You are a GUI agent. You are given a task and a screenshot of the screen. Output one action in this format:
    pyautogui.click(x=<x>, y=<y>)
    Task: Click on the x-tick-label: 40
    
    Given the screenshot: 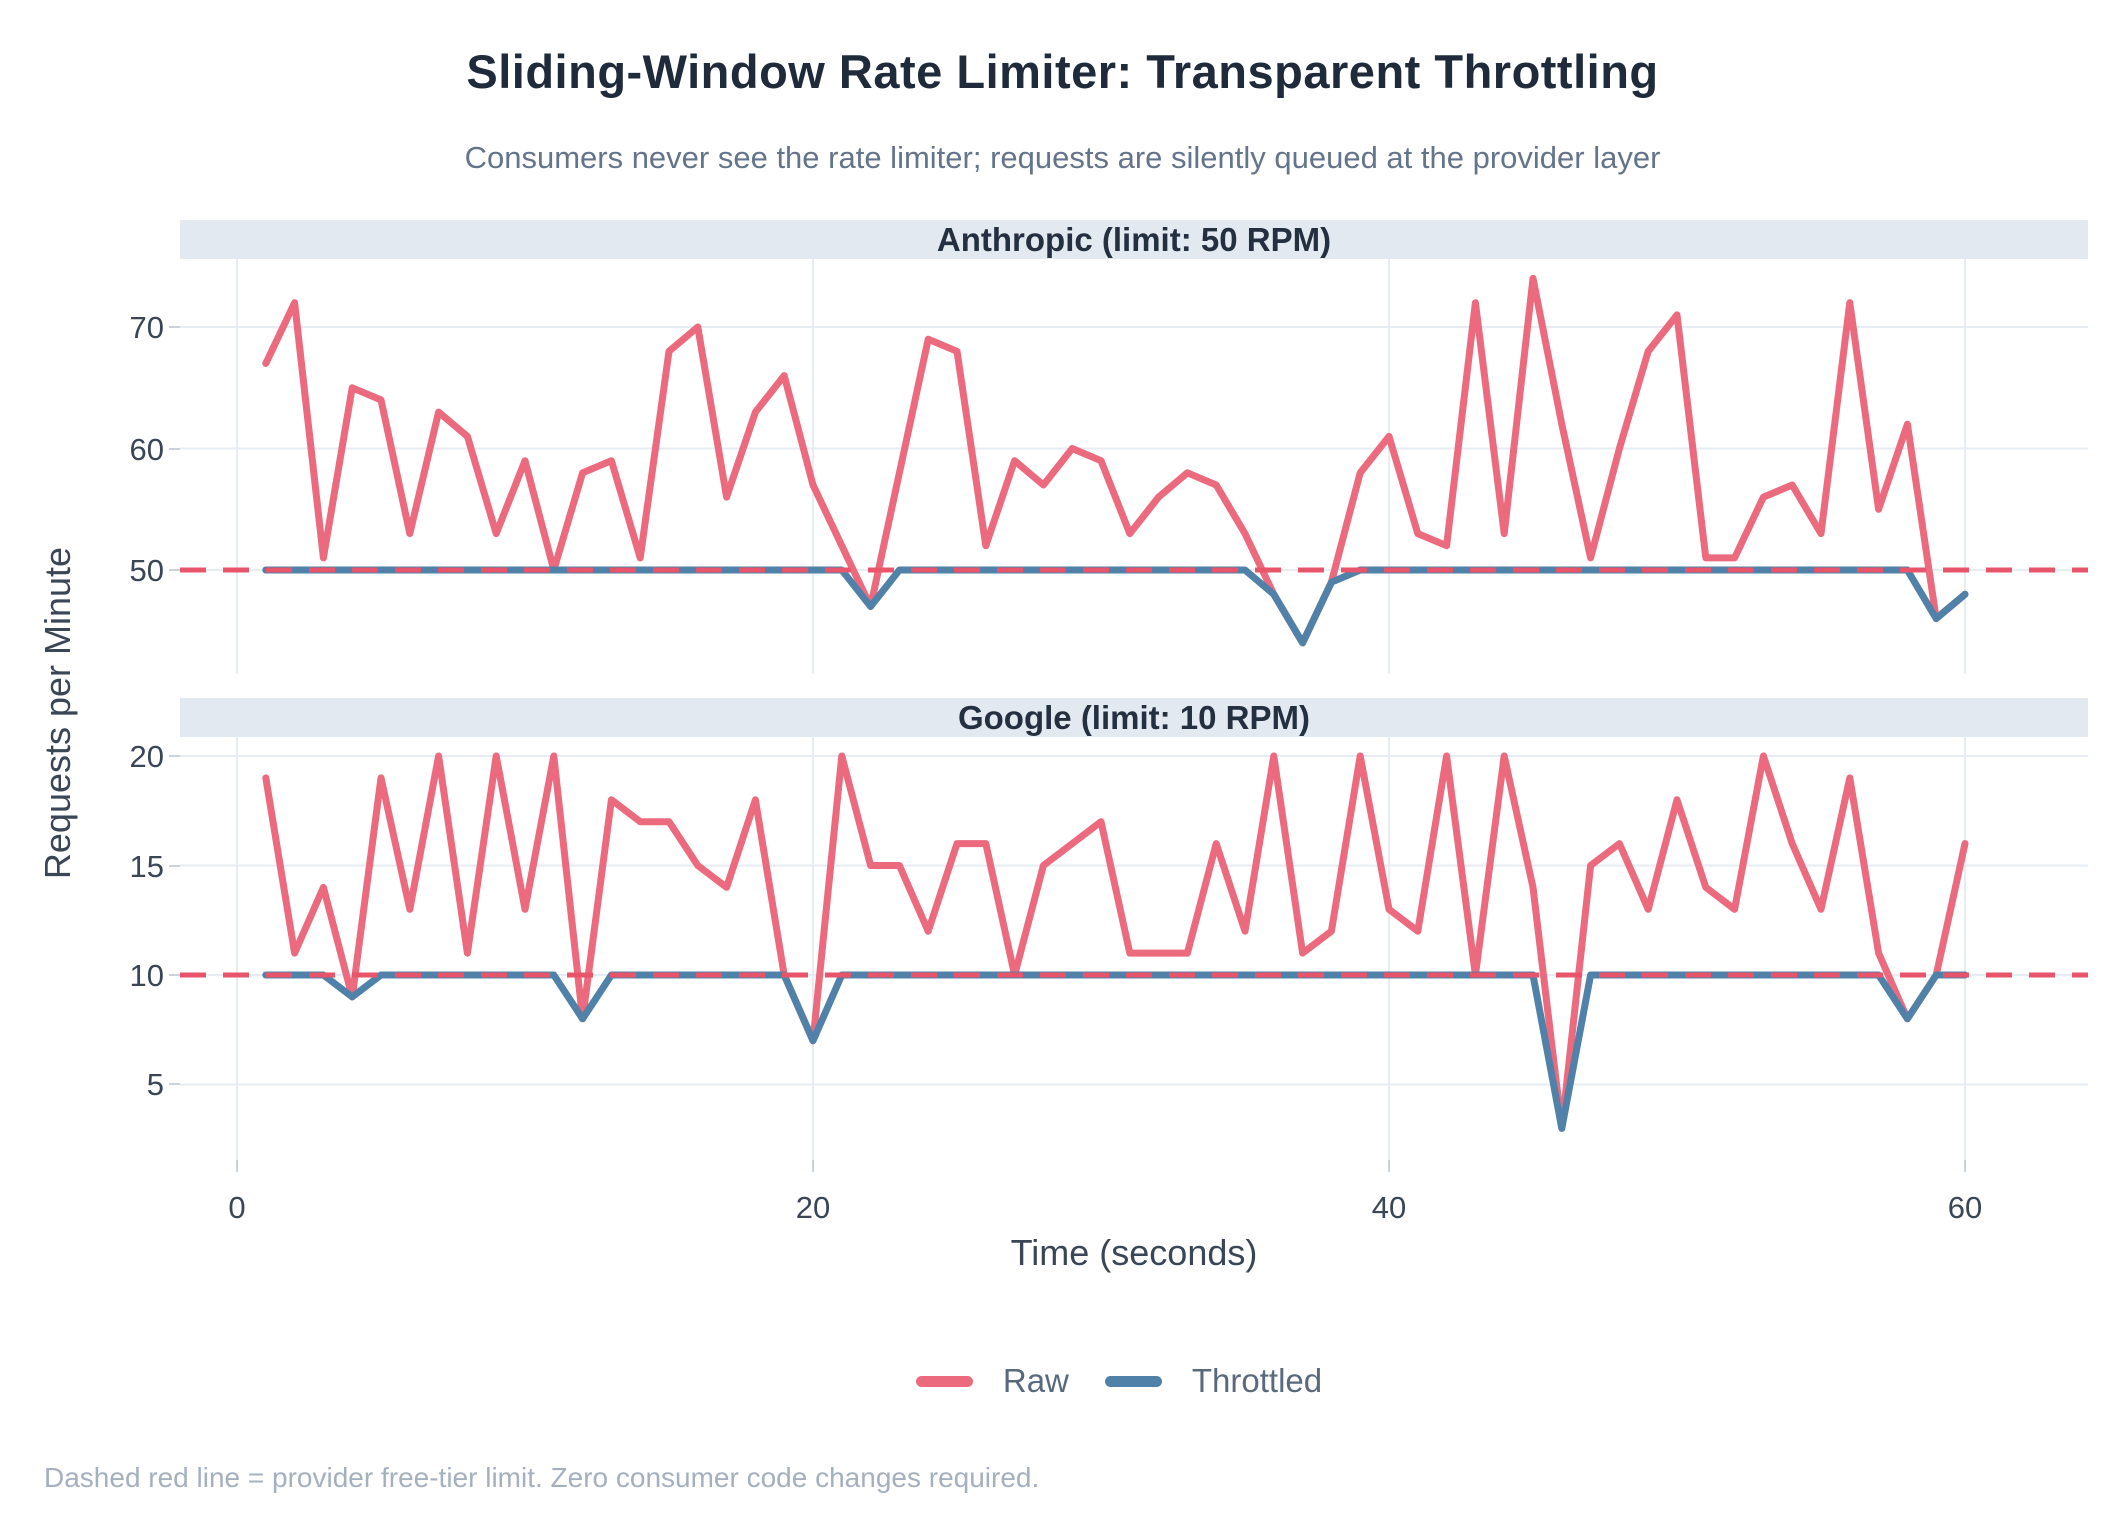 What is the action you would take?
    pyautogui.click(x=1389, y=1207)
    